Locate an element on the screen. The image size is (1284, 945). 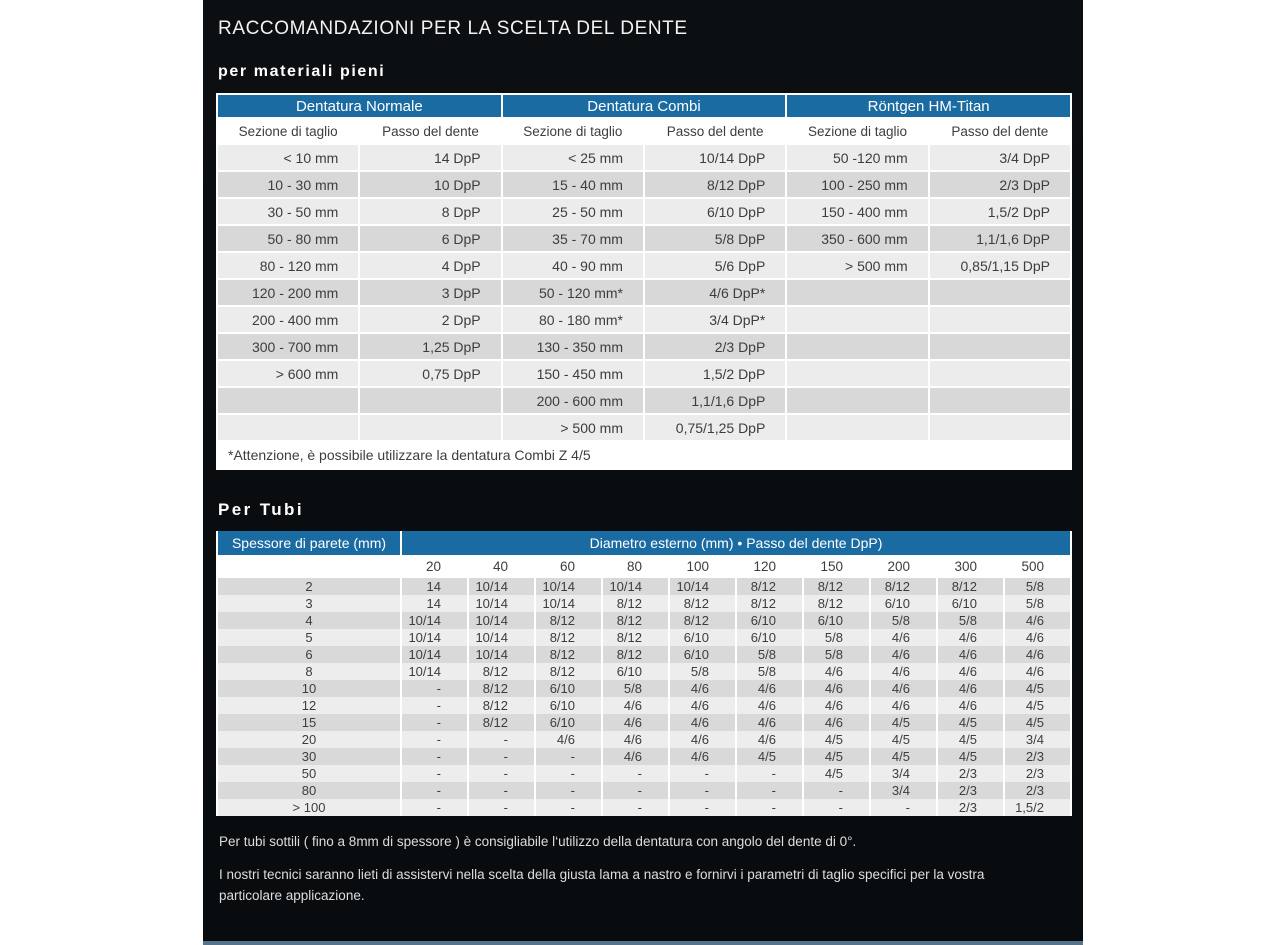
column-group-roentgen-hm-titan: Röntgen HM-Titan is located at coordinates (928, 106).